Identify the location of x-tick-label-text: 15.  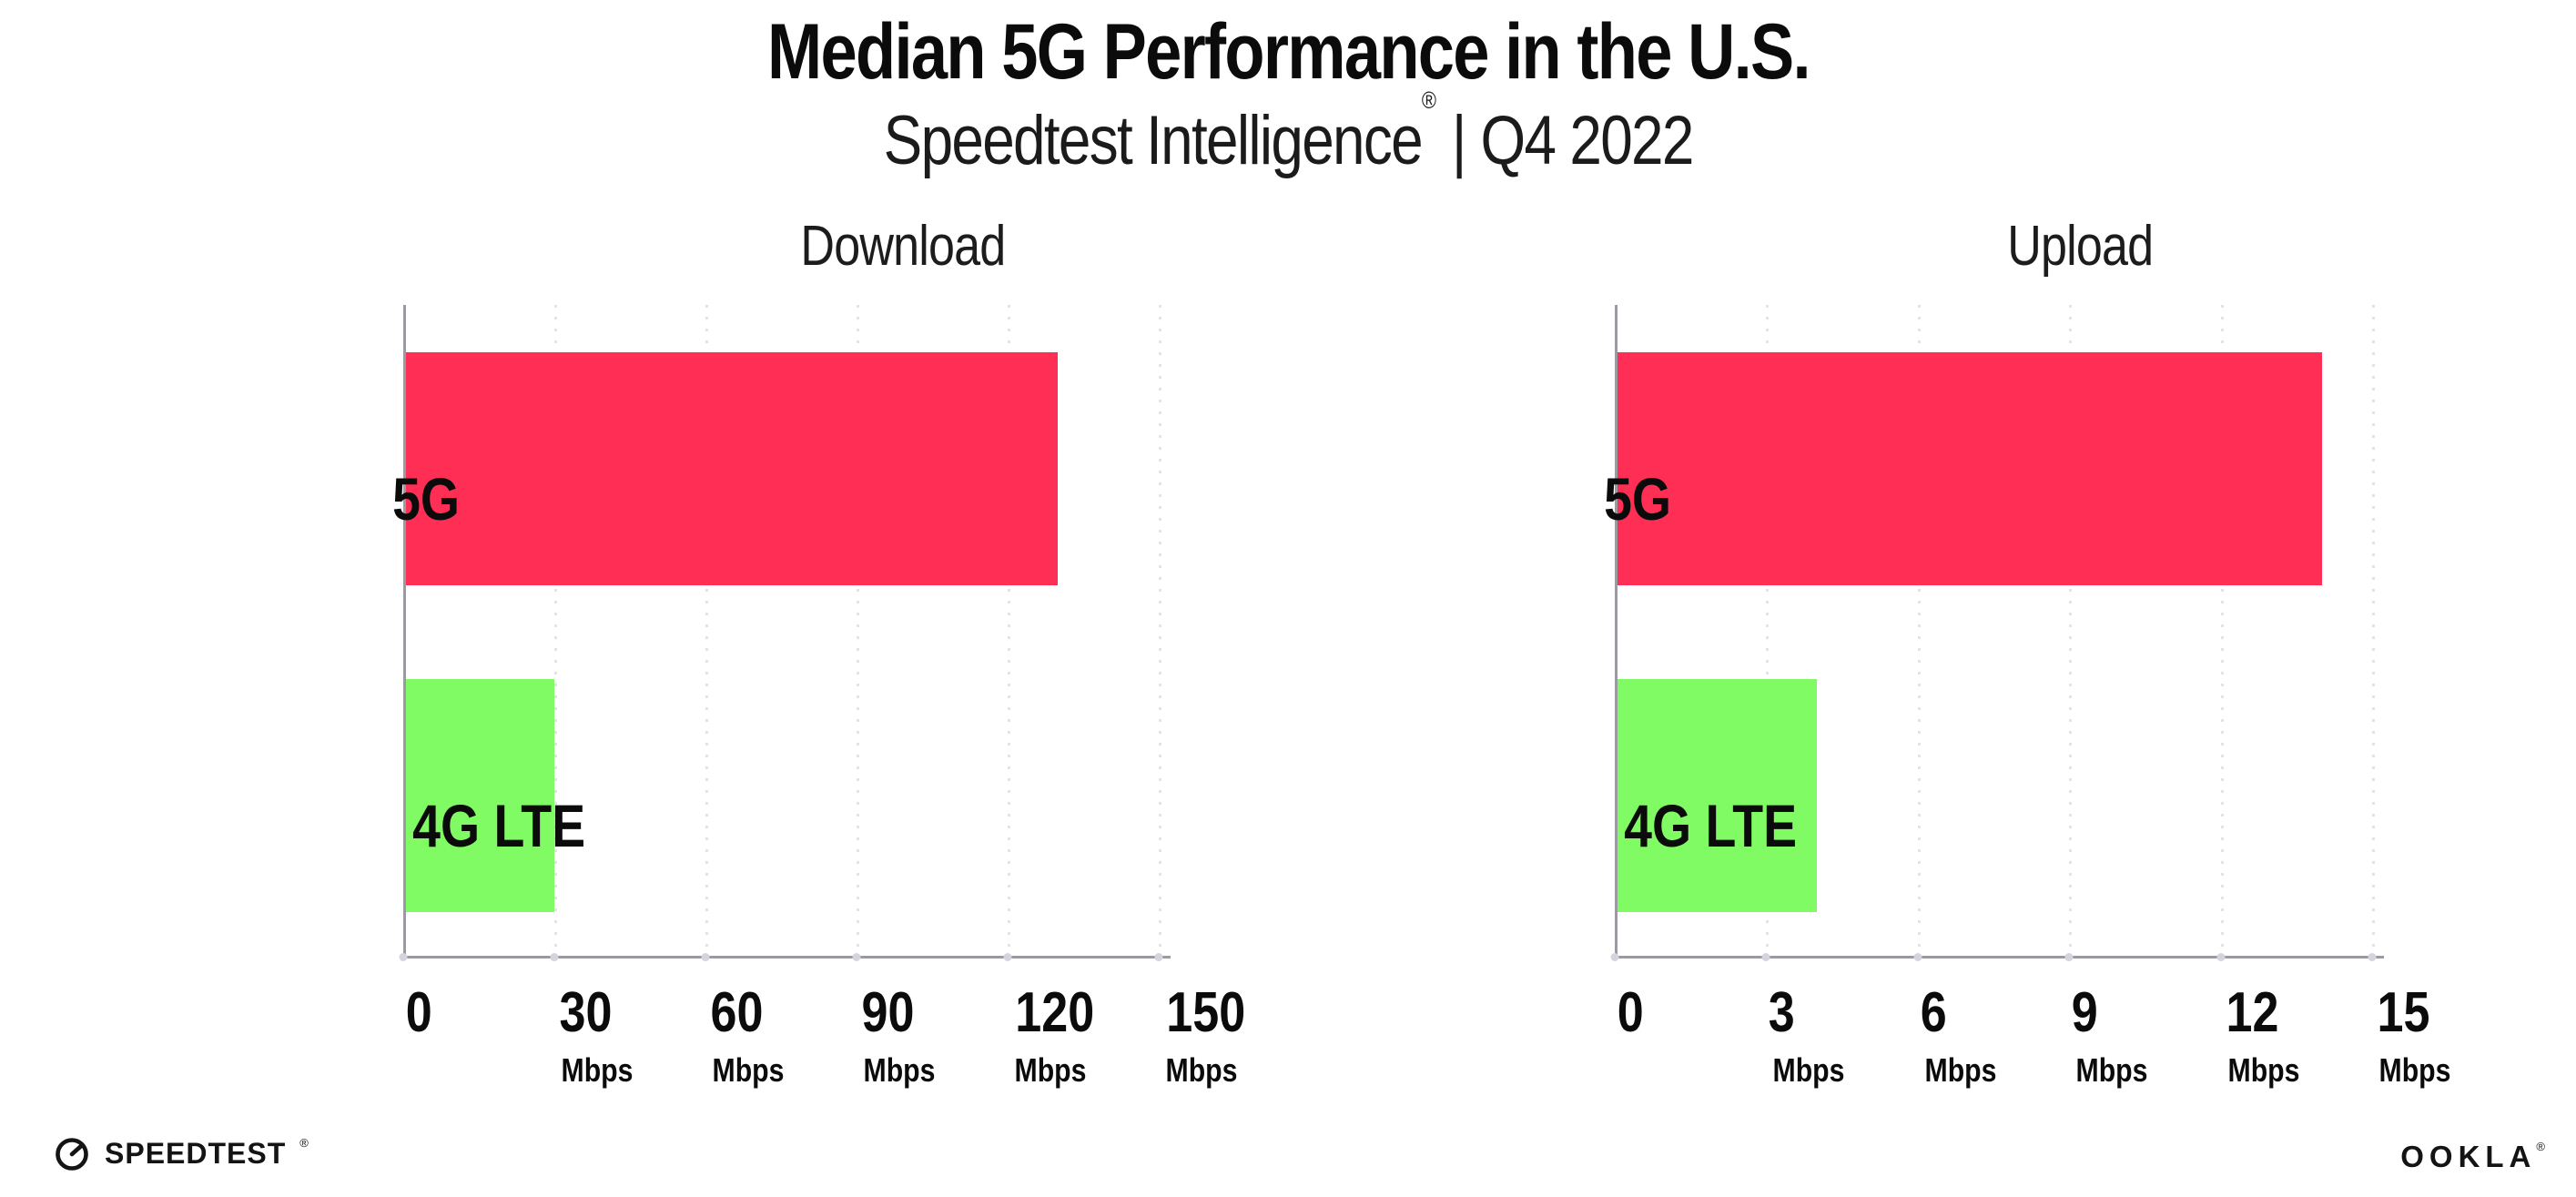
(2403, 1012).